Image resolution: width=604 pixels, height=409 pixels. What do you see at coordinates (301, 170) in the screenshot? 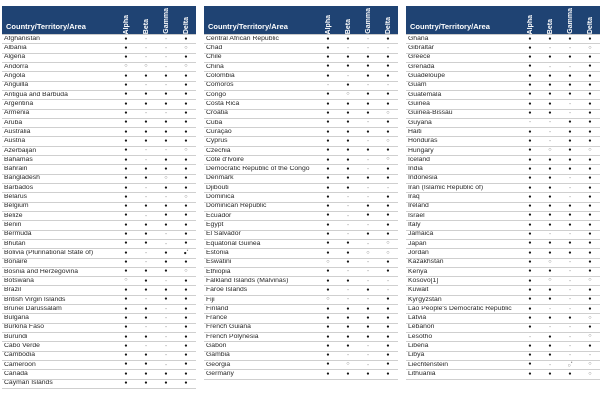
I see `table-row: Democratic Republic of the Congo ● ● - ●` at bounding box center [301, 170].